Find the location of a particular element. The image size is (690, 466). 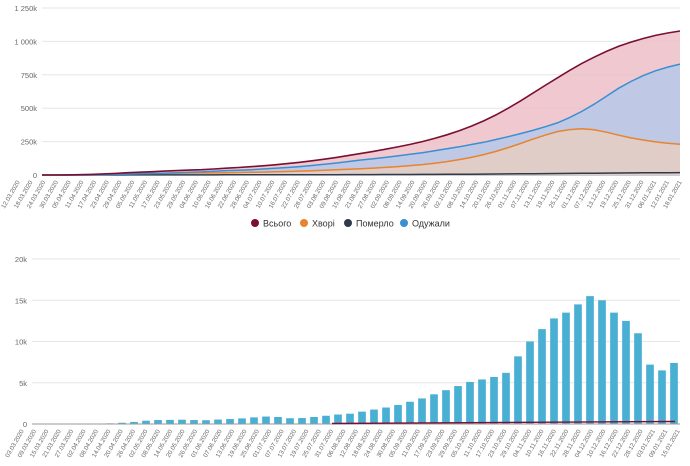

legend-marker-sick is located at coordinates (304, 223).